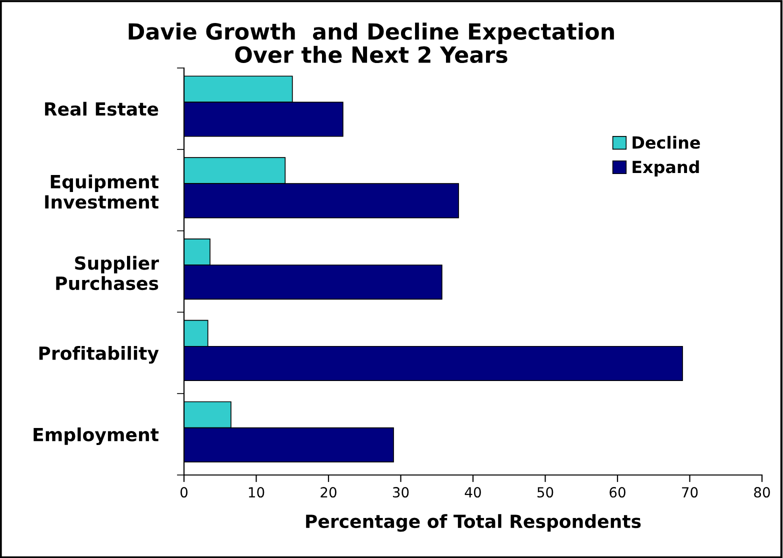 The width and height of the screenshot is (783, 558). What do you see at coordinates (690, 492) in the screenshot?
I see `x-tick-label: 70` at bounding box center [690, 492].